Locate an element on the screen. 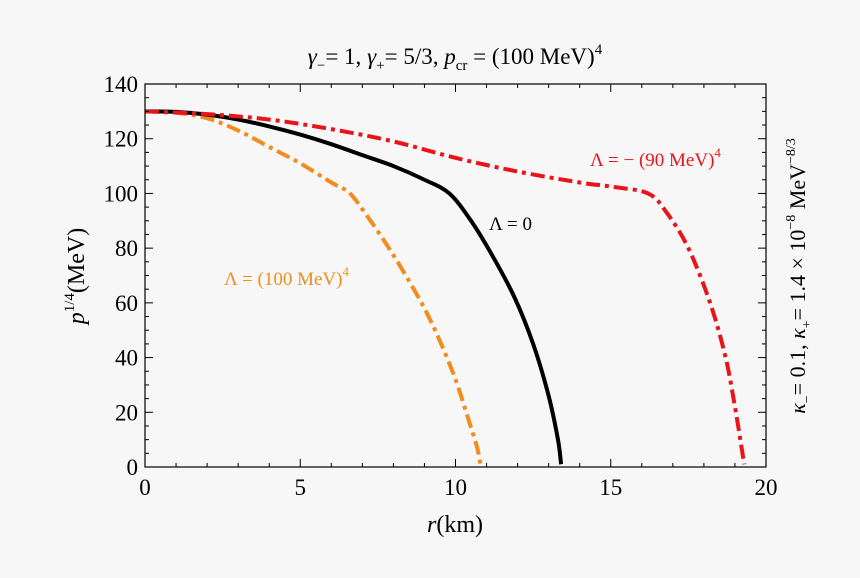 The image size is (860, 578). y-tick-label: 0 is located at coordinates (133, 467).